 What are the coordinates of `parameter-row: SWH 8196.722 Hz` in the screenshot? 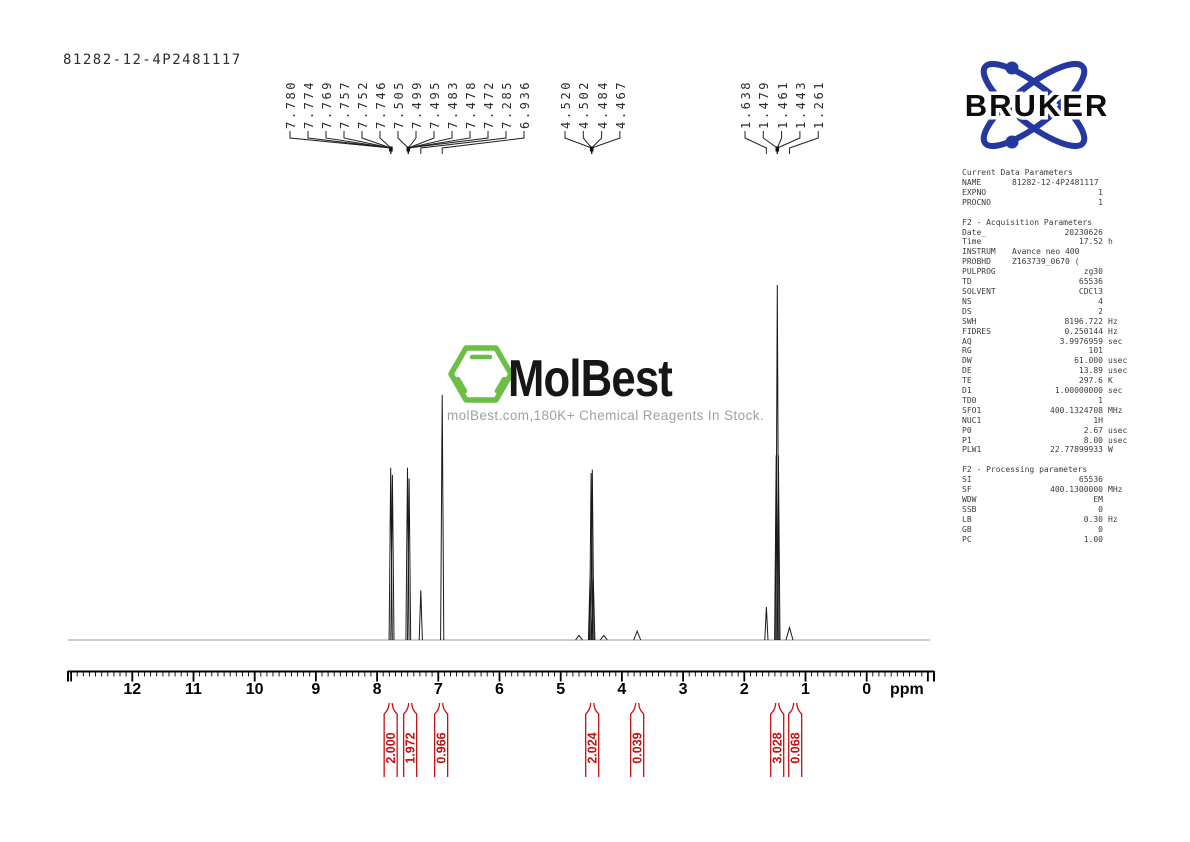 It's located at (1040, 321).